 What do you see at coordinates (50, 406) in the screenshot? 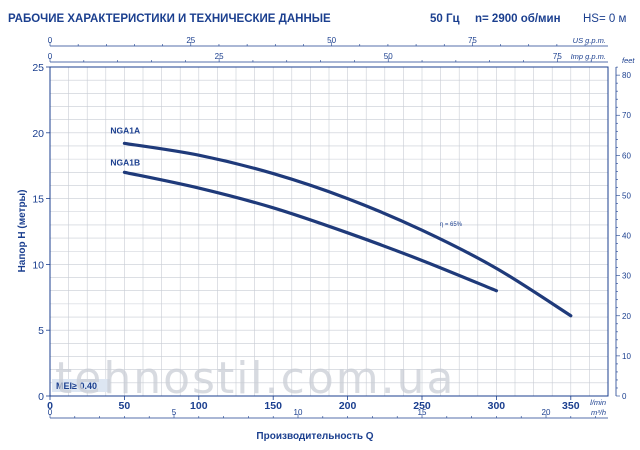
I see `x-tick-label: 0` at bounding box center [50, 406].